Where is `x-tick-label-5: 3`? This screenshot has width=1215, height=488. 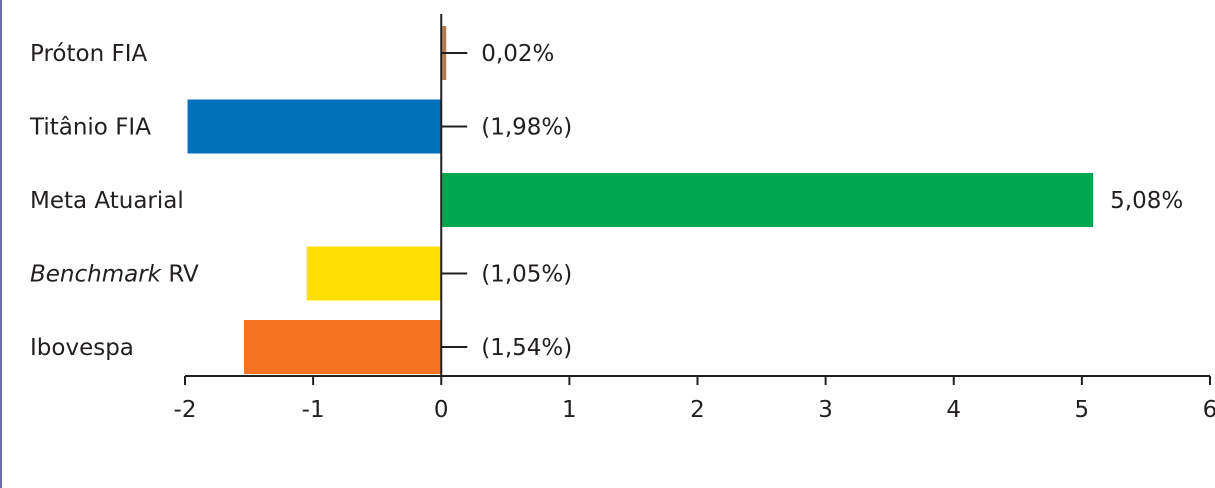 x-tick-label-5: 3 is located at coordinates (825, 410).